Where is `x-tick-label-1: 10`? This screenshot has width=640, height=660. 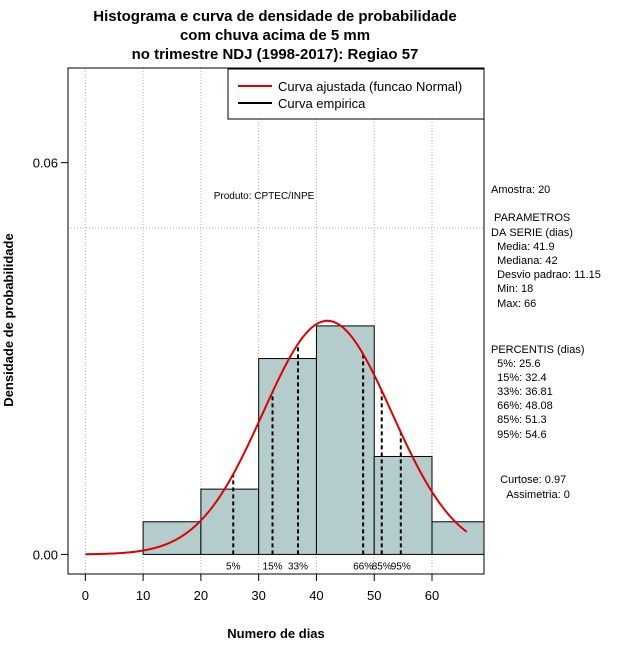
x-tick-label-1: 10 is located at coordinates (143, 595).